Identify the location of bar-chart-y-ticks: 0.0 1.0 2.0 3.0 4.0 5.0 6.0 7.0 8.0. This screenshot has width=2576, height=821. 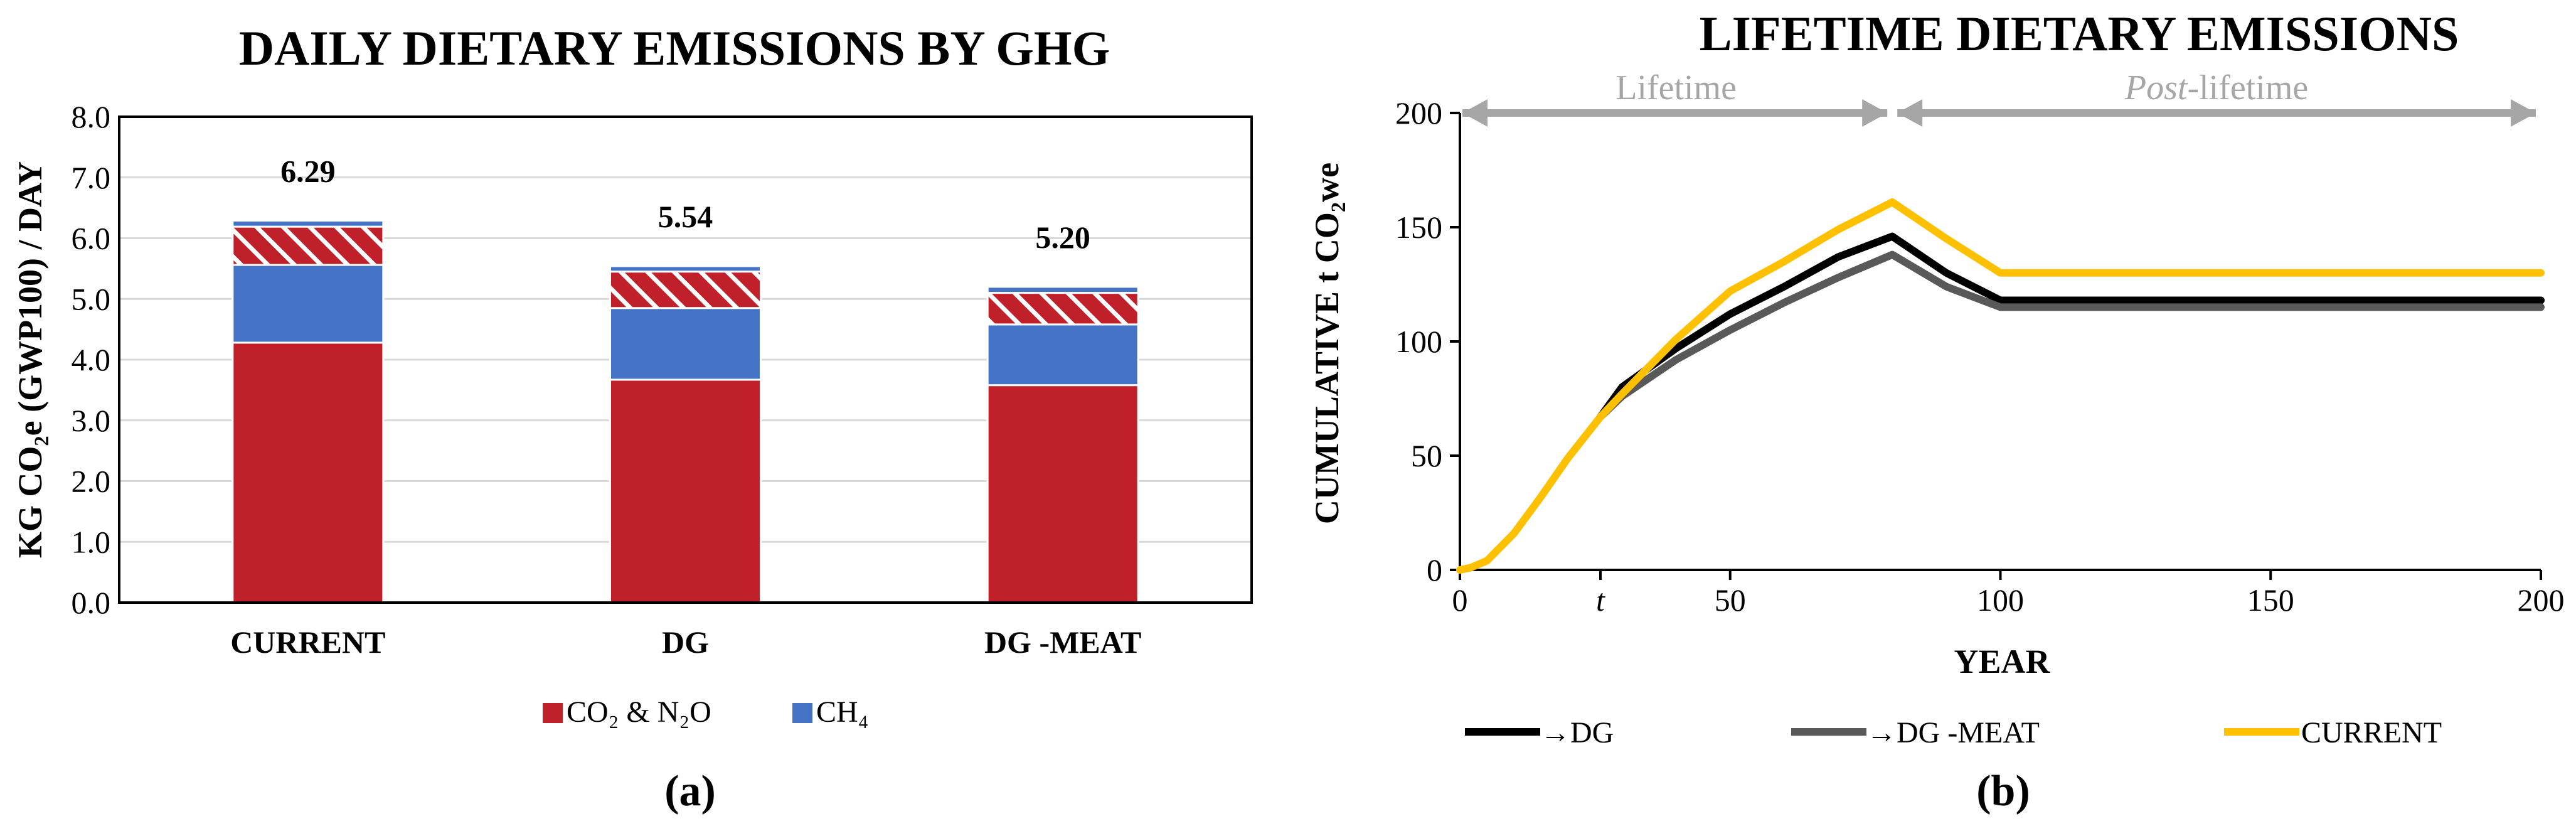
(91, 359).